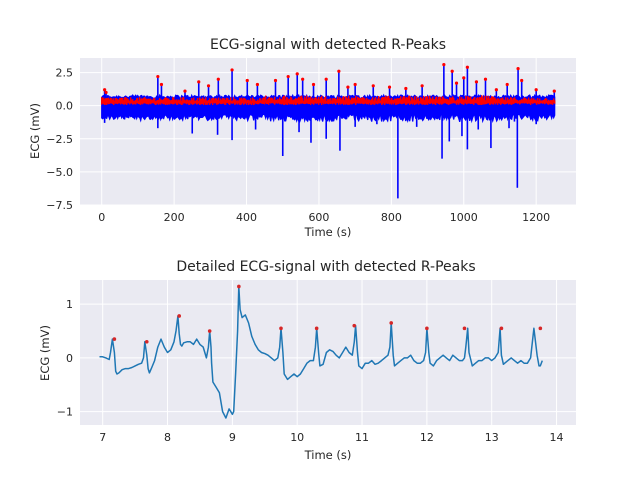 This screenshot has height=480, width=640. What do you see at coordinates (464, 217) in the screenshot?
I see `x-tick-label: 1000` at bounding box center [464, 217].